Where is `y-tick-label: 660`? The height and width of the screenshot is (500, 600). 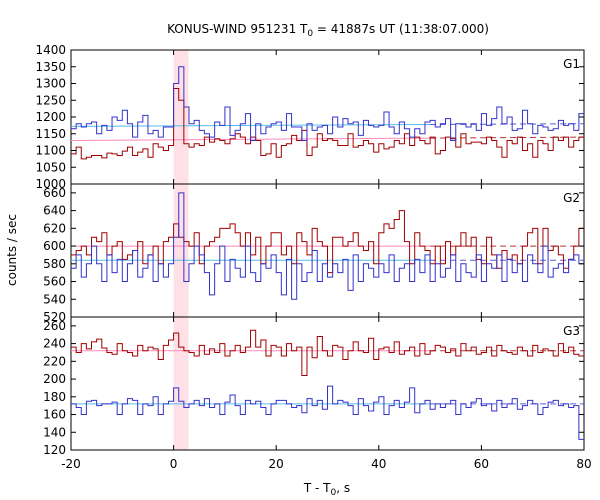
y-tick-label: 660 is located at coordinates (54, 193).